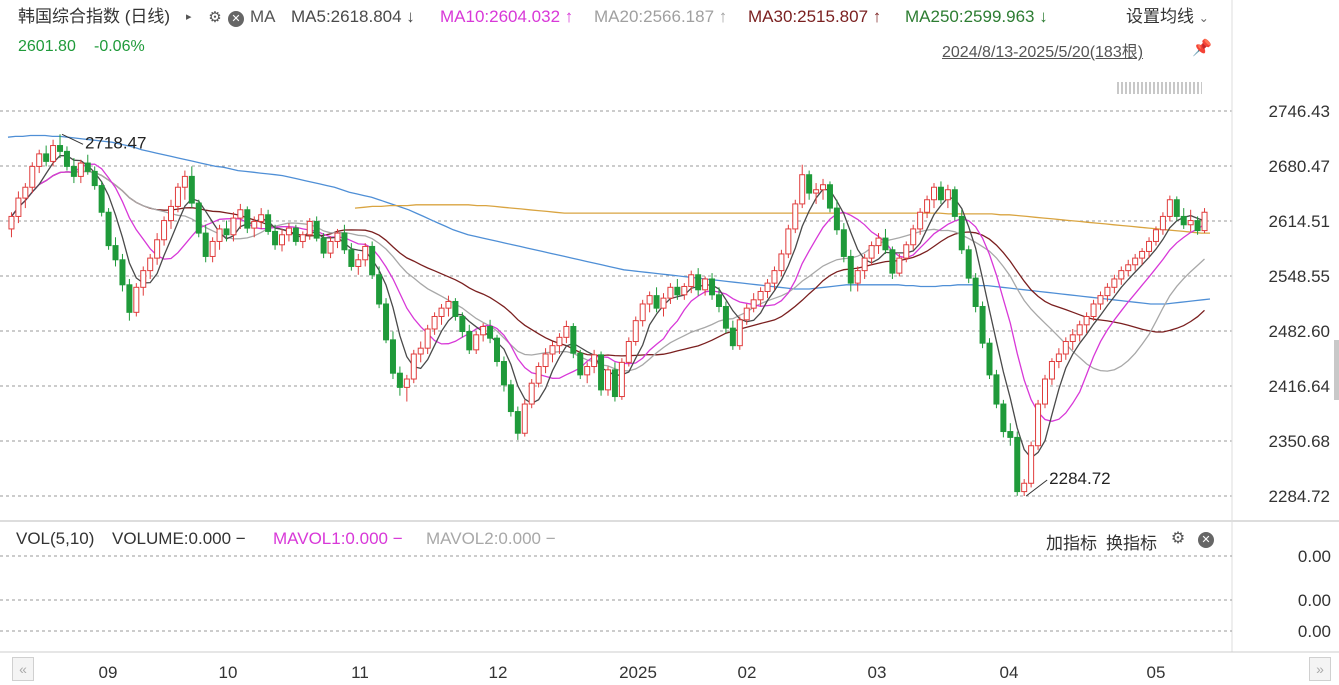 The width and height of the screenshot is (1339, 685). Describe the element at coordinates (1314, 631) in the screenshot. I see `volume-tick-3: 0.00` at that location.